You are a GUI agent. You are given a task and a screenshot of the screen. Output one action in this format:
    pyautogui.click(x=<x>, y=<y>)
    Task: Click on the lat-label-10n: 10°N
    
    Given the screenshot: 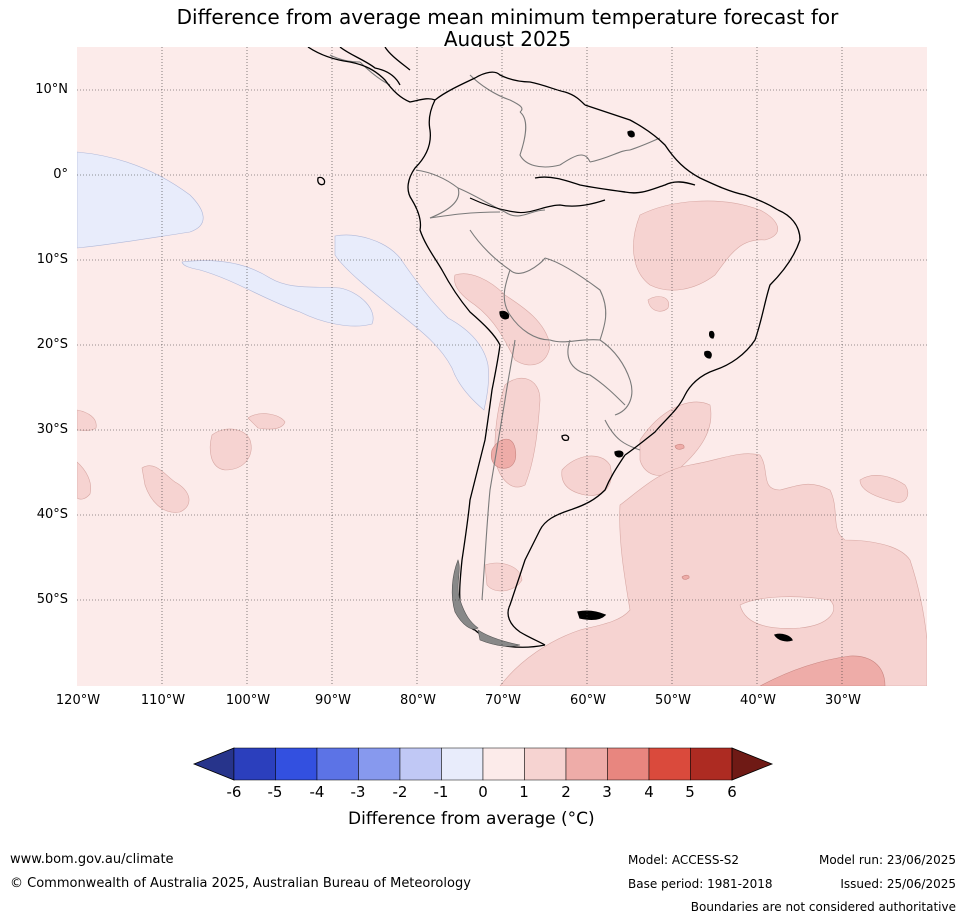 What is the action you would take?
    pyautogui.click(x=51, y=89)
    